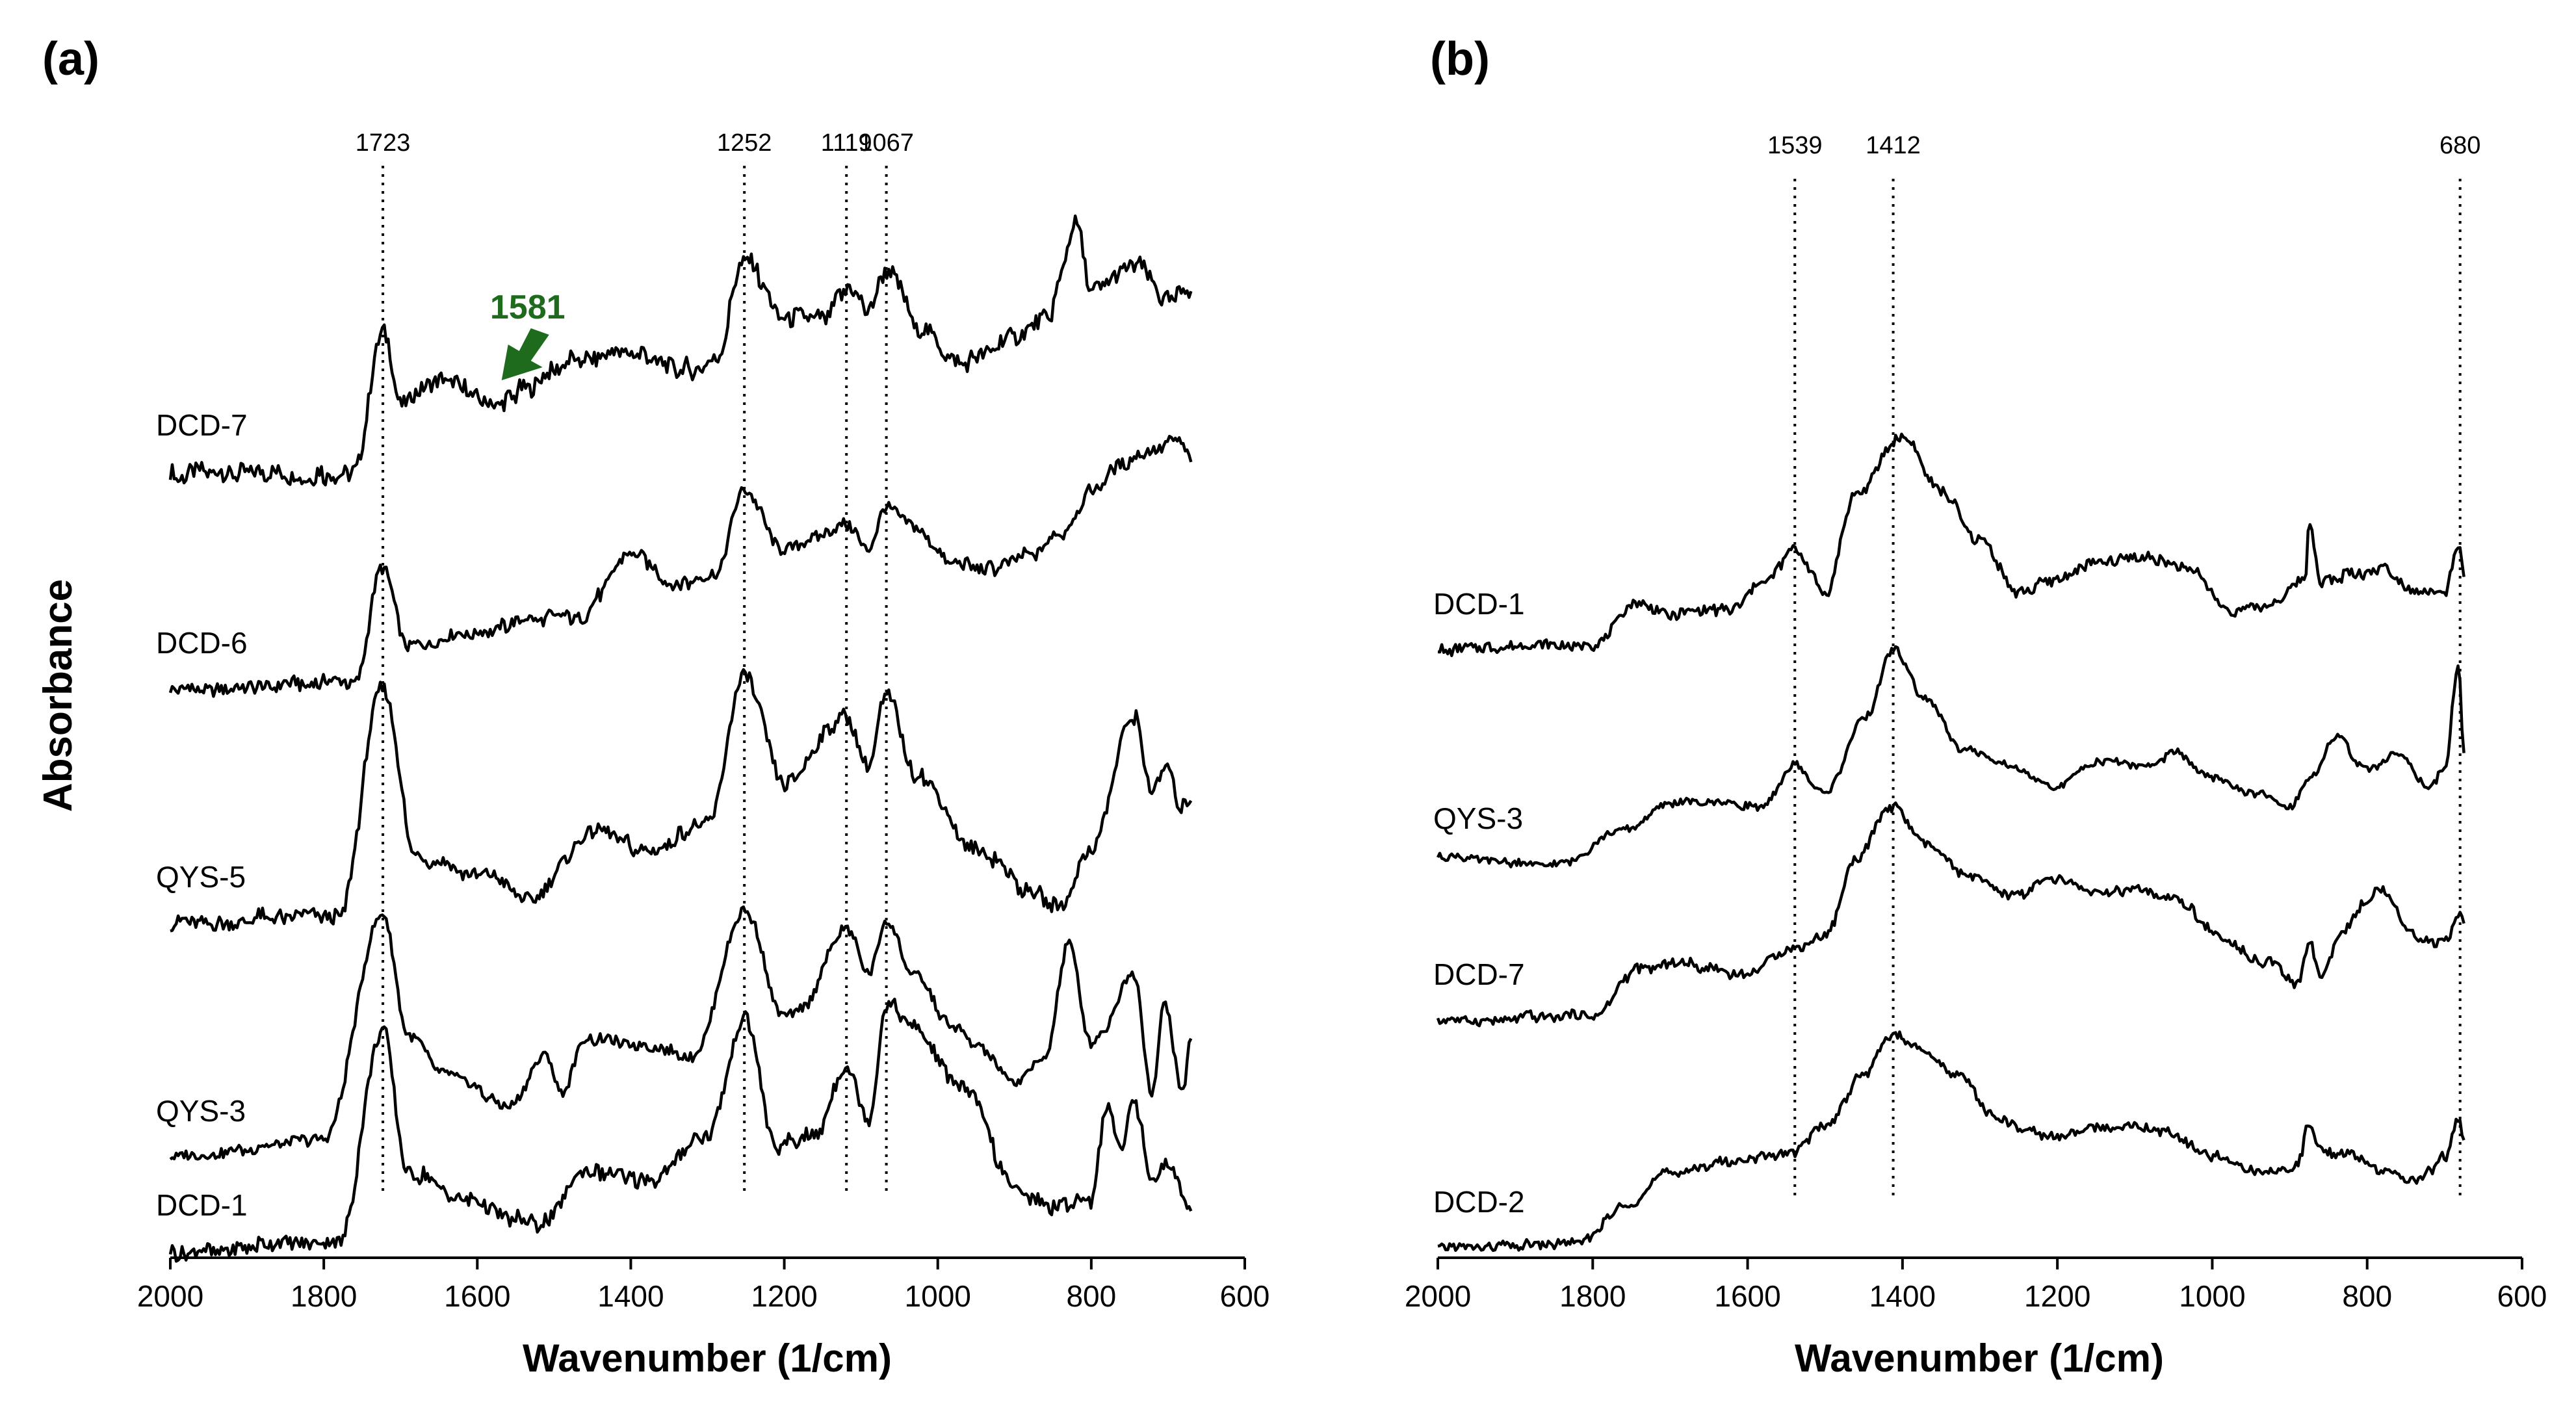  Describe the element at coordinates (744, 143) in the screenshot. I see `reference-label-1252: 1252` at that location.